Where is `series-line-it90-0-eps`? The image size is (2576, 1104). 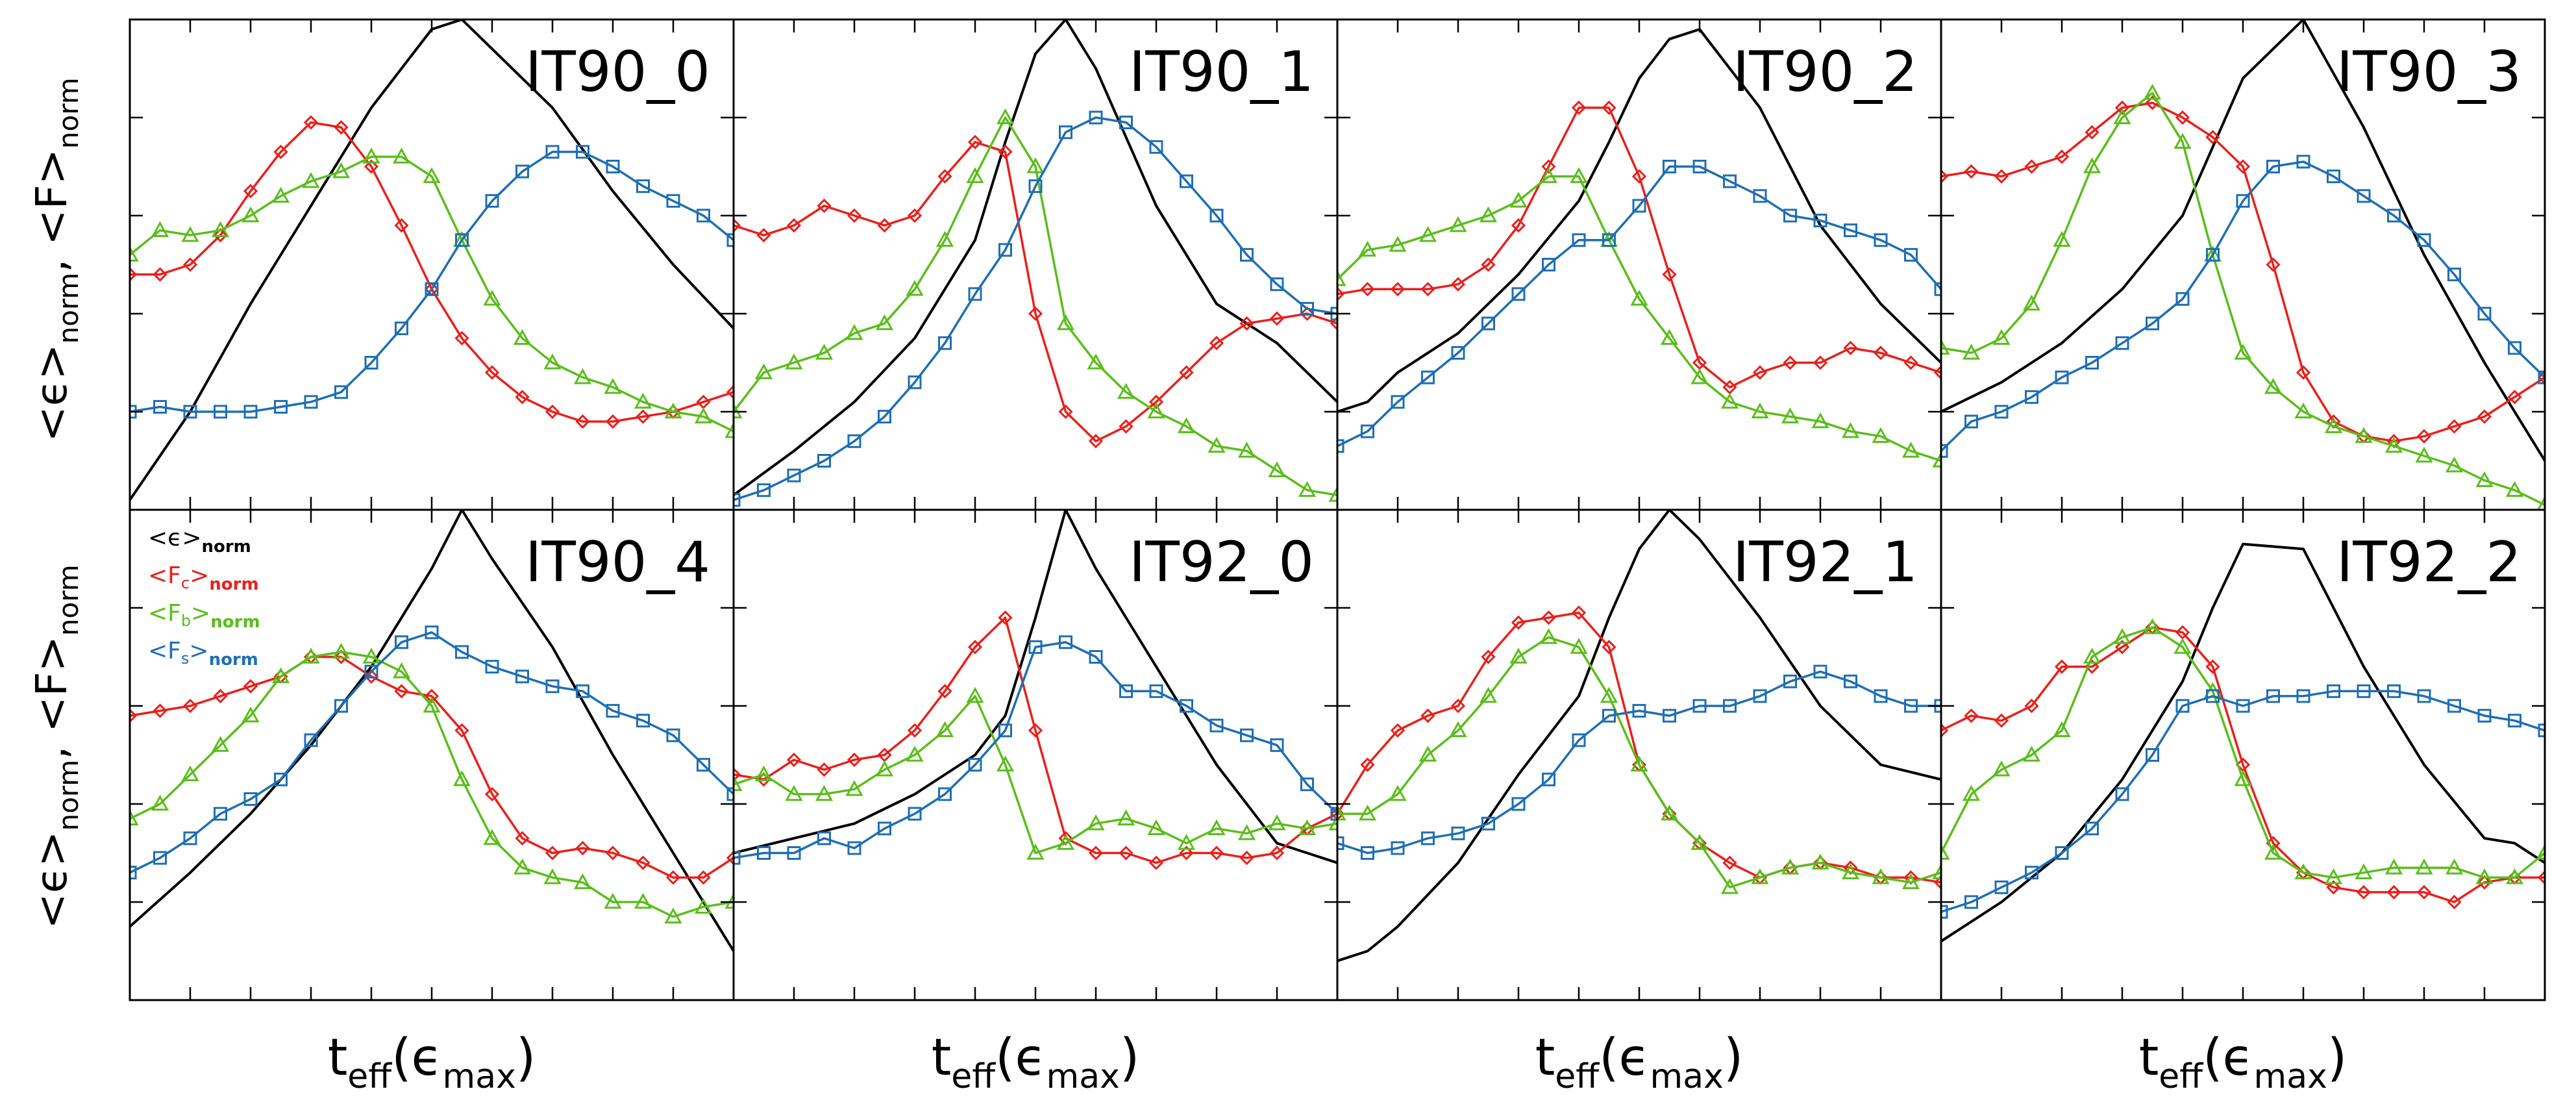 series-line-it90-0-eps is located at coordinates (432, 260).